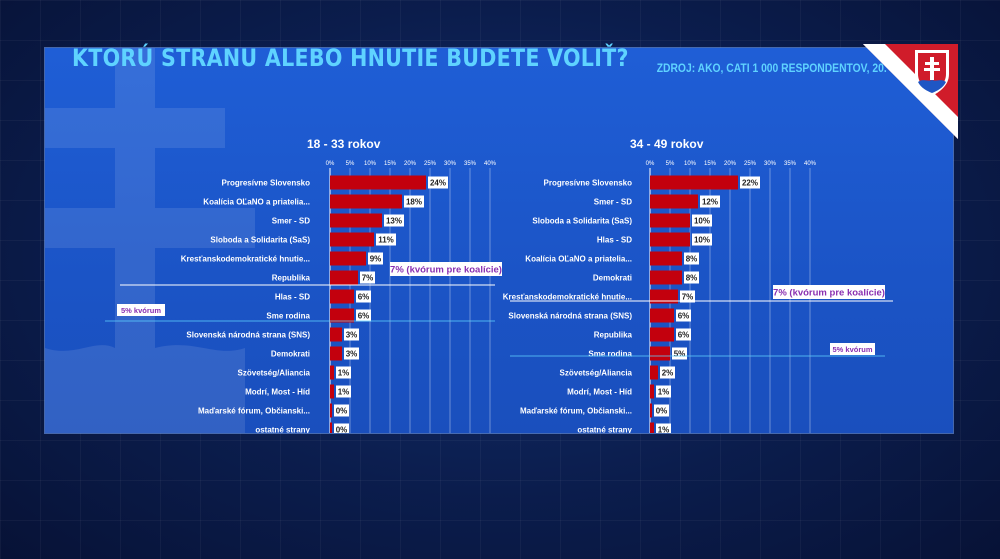 The height and width of the screenshot is (559, 1000). I want to click on data-label: 18%, so click(414, 202).